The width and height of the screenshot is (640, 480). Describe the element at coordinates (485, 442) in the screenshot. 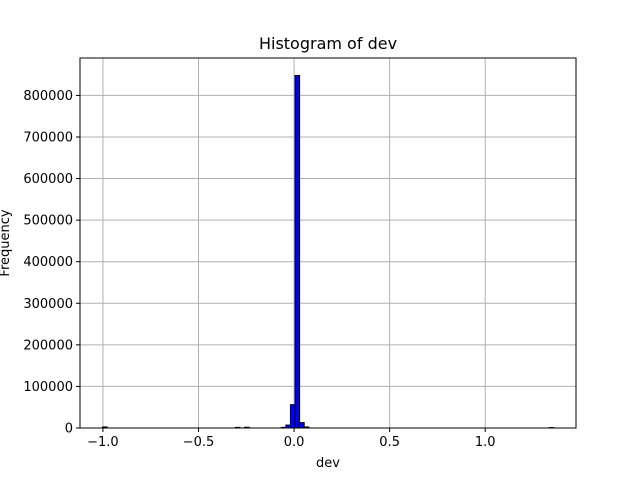

I see `x-tick-label: 1.0` at that location.